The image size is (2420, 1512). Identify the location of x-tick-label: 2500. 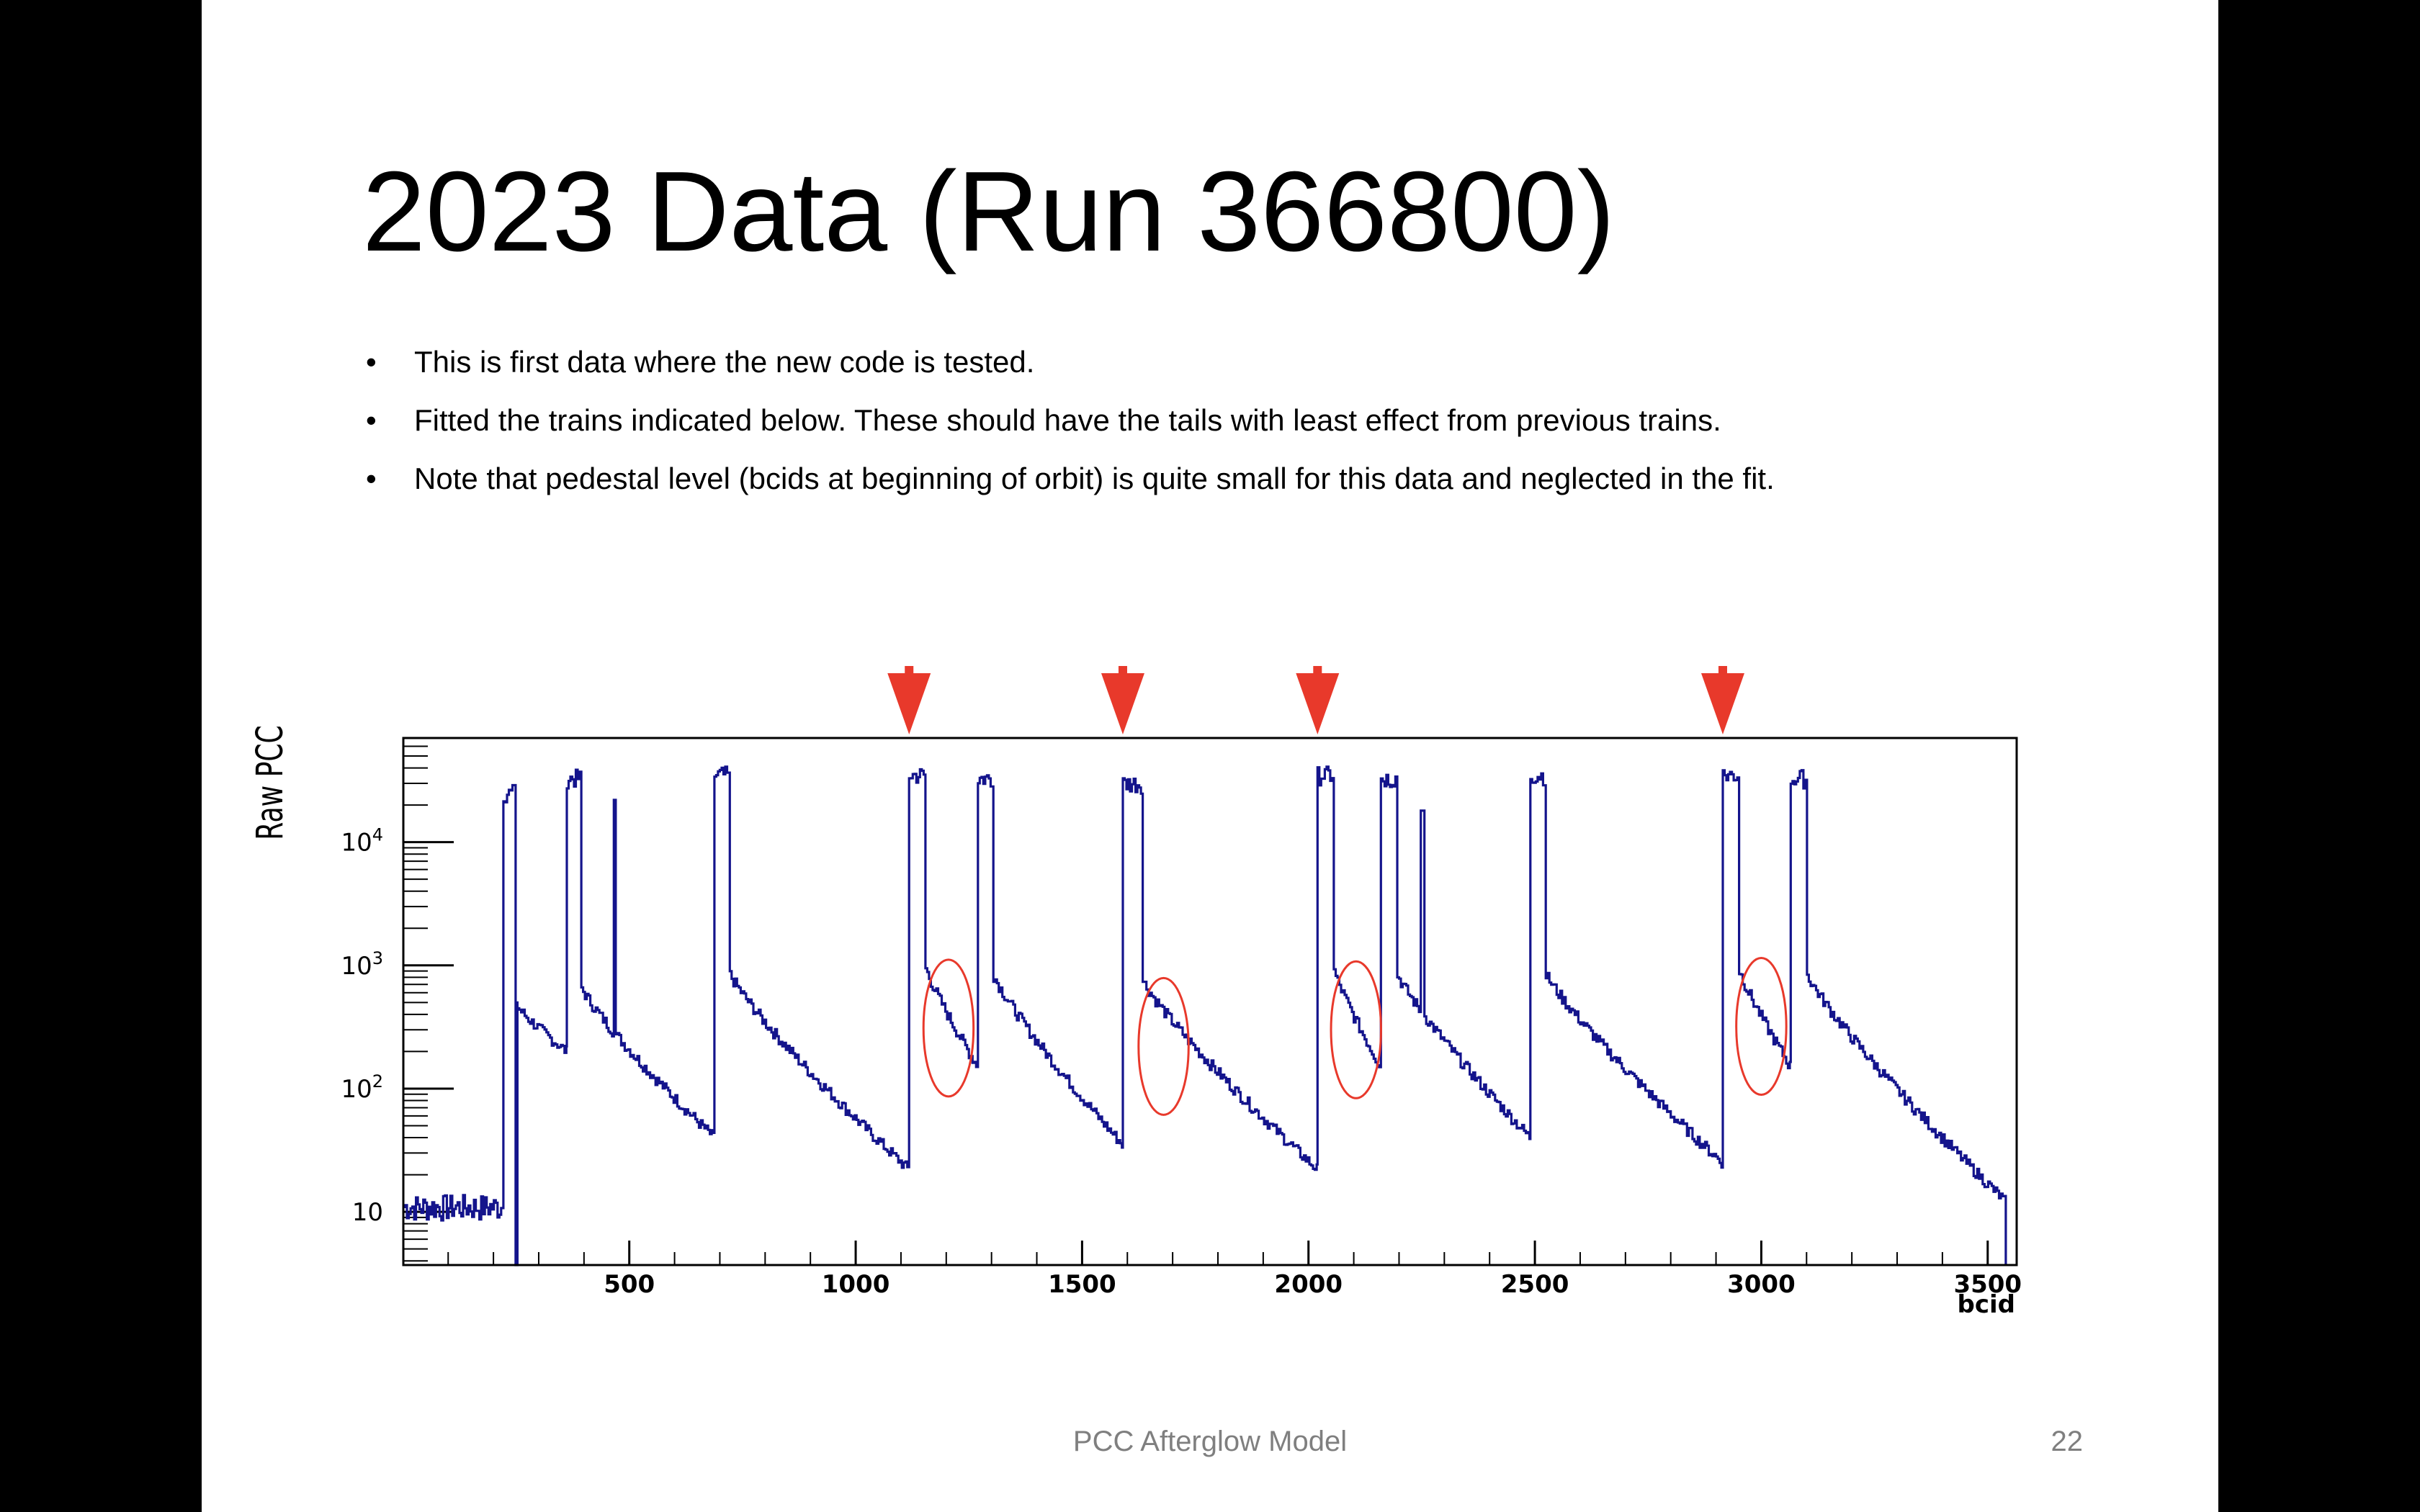
(1535, 1284).